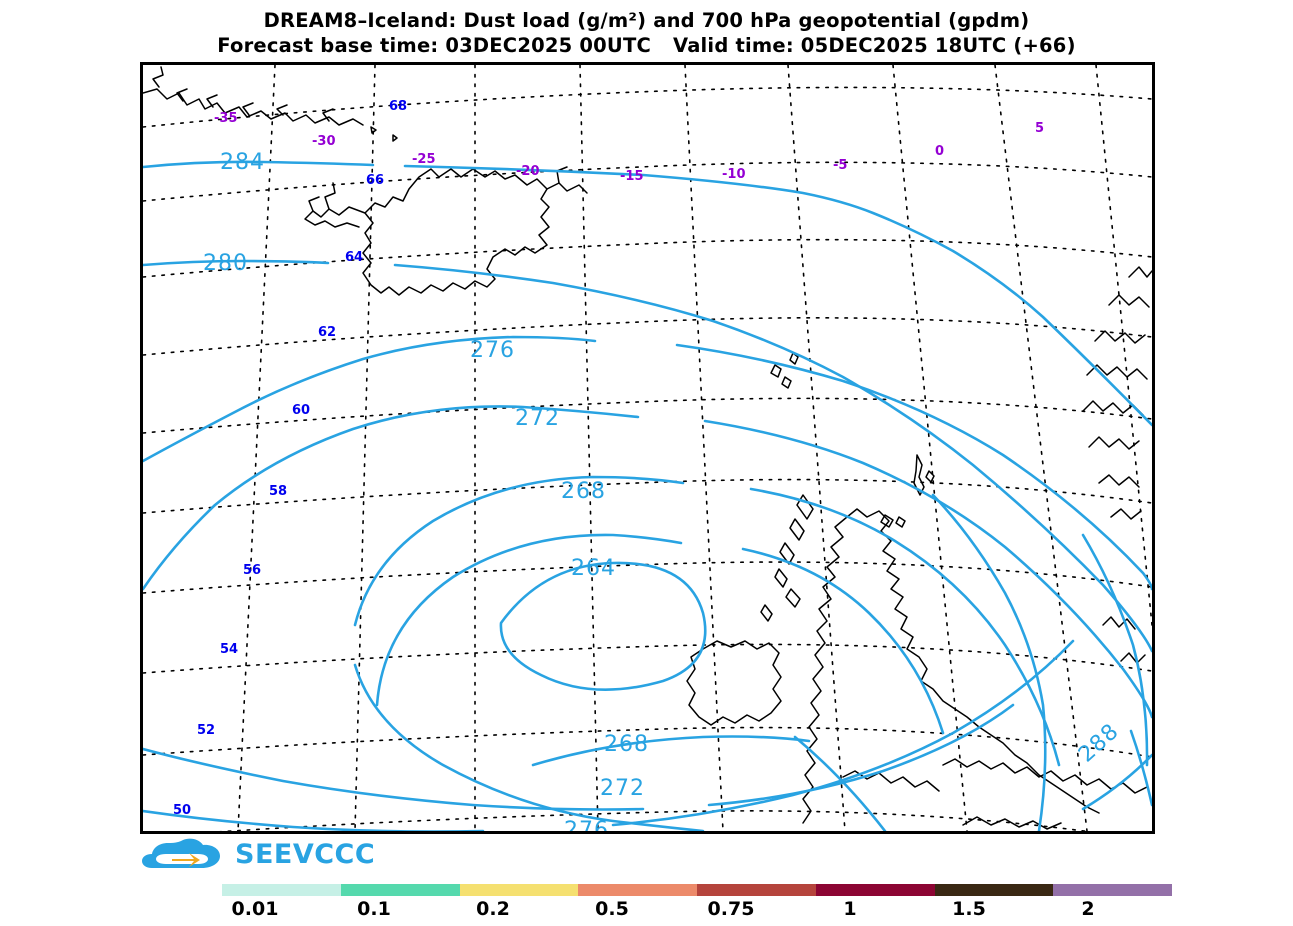  Describe the element at coordinates (603, 626) in the screenshot. I see `contour-inner-low` at that location.